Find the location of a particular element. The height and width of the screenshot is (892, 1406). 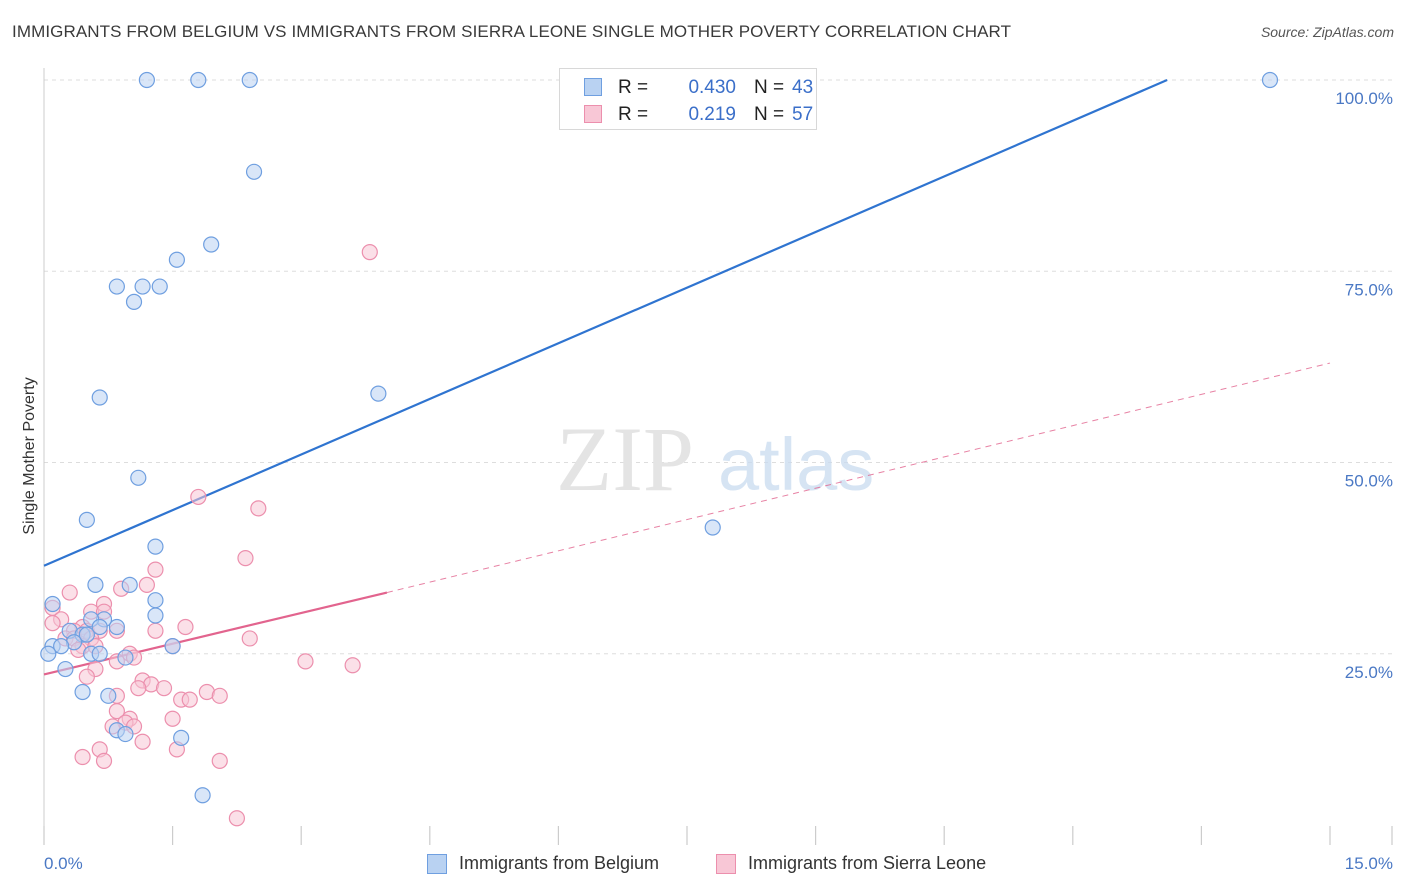

watermark: ZIP atlas is located at coordinates (715, 459).